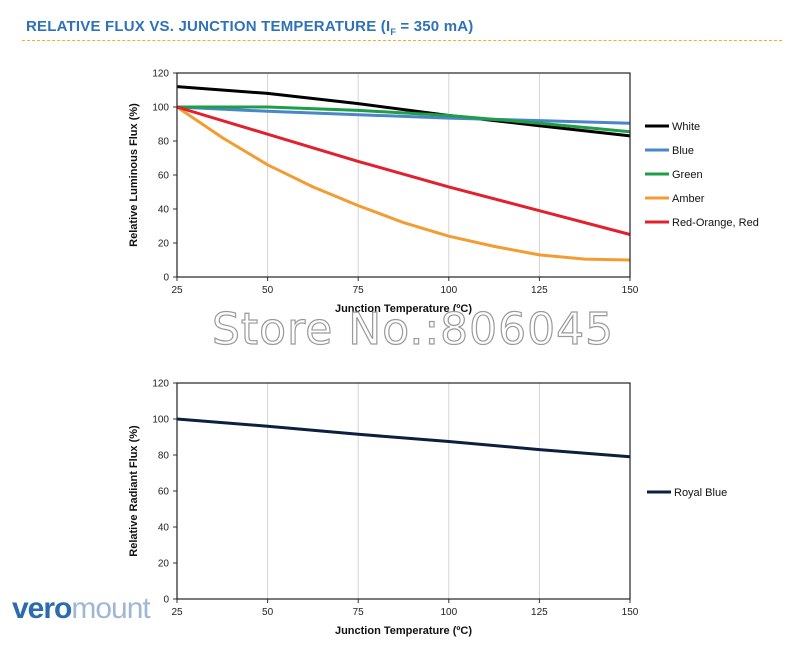 The width and height of the screenshot is (800, 665). Describe the element at coordinates (164, 564) in the screenshot. I see `chart2-ytick-label-20: 20` at that location.